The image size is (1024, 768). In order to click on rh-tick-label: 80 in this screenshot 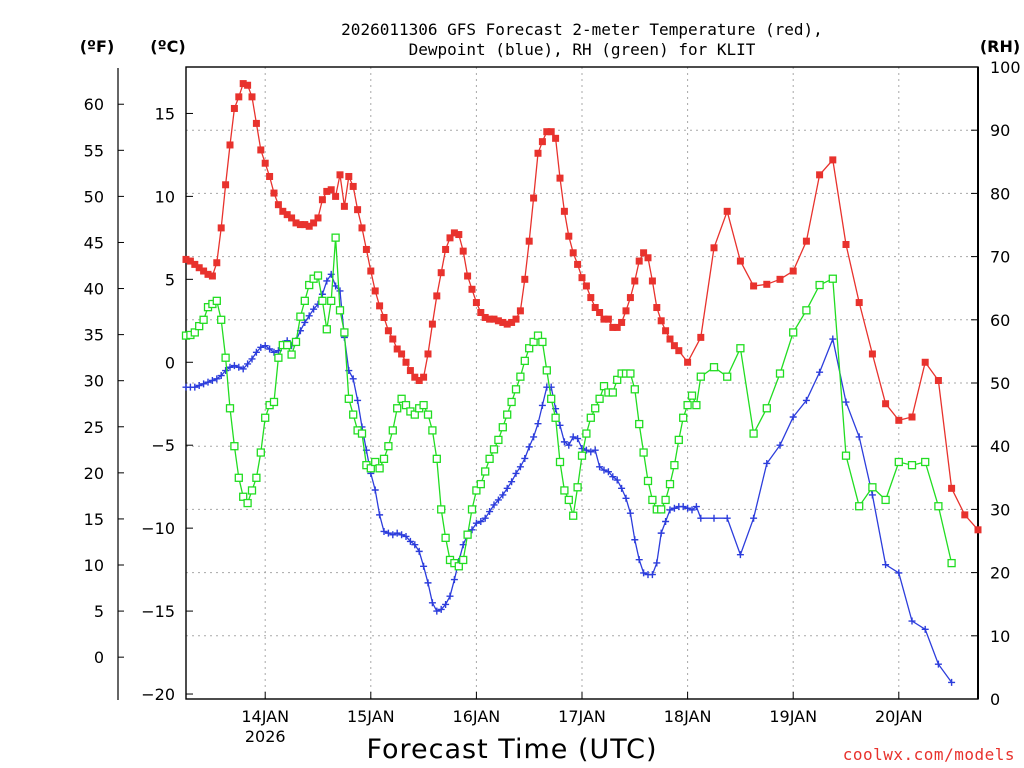, I will do `click(1000, 193)`.